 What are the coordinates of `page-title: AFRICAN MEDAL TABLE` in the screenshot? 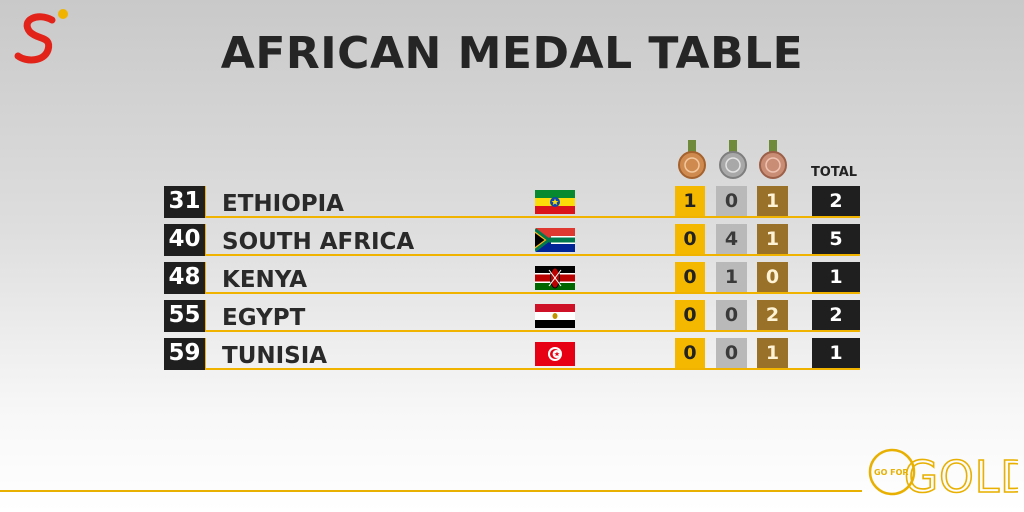 It's located at (512, 53).